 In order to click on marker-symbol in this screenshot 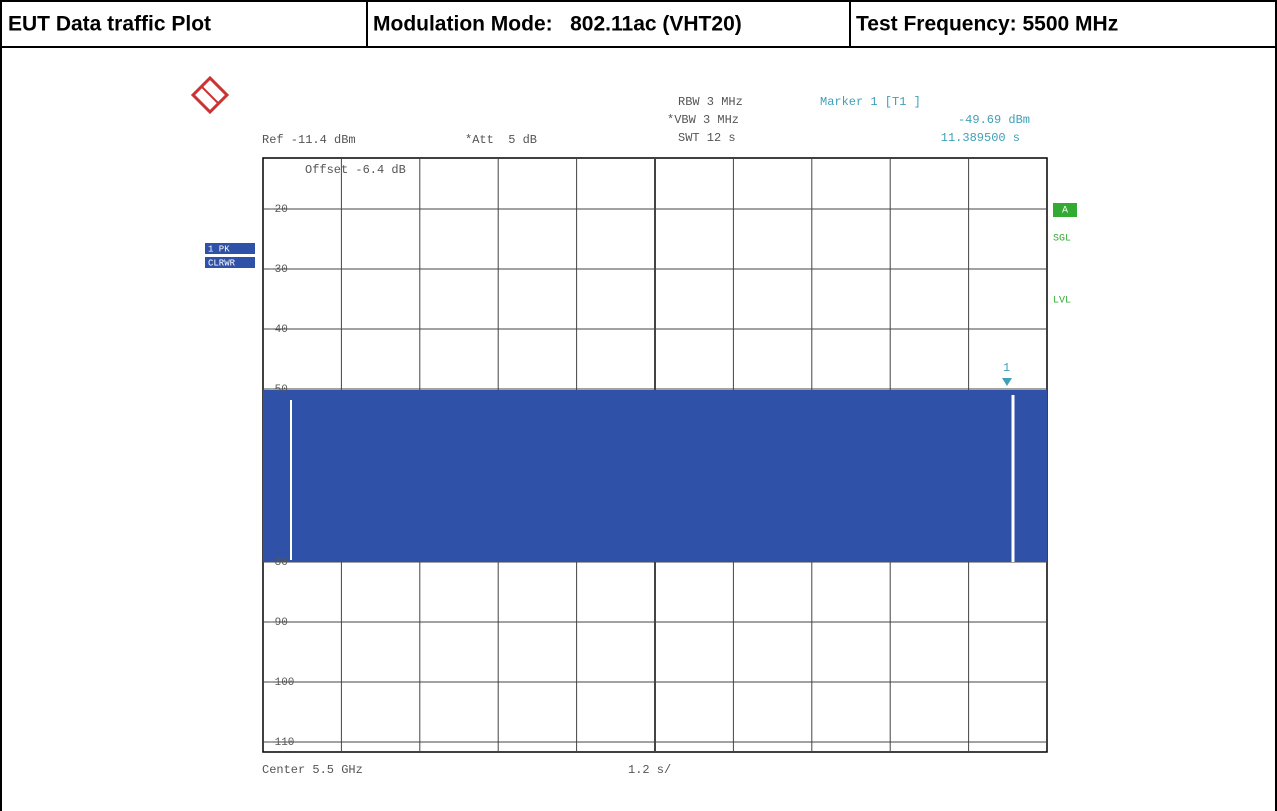, I will do `click(1007, 382)`.